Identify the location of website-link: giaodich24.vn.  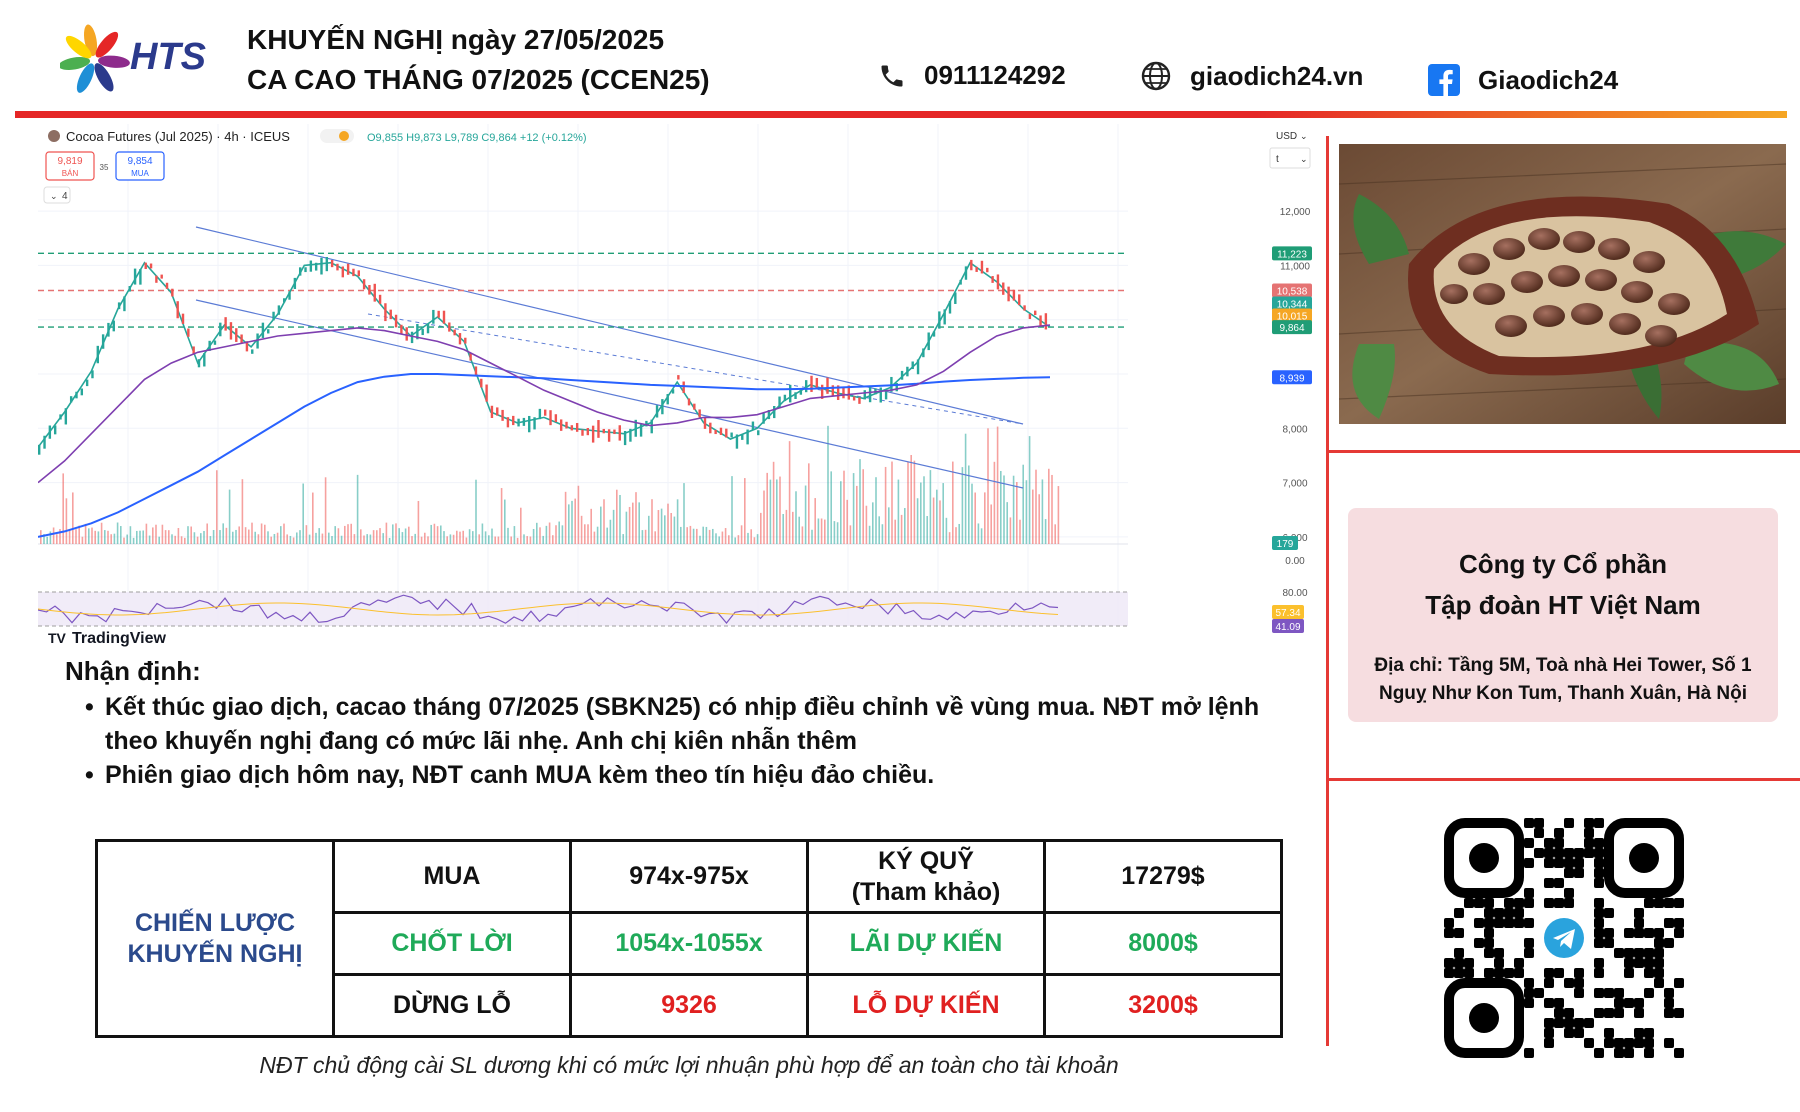
(1277, 75).